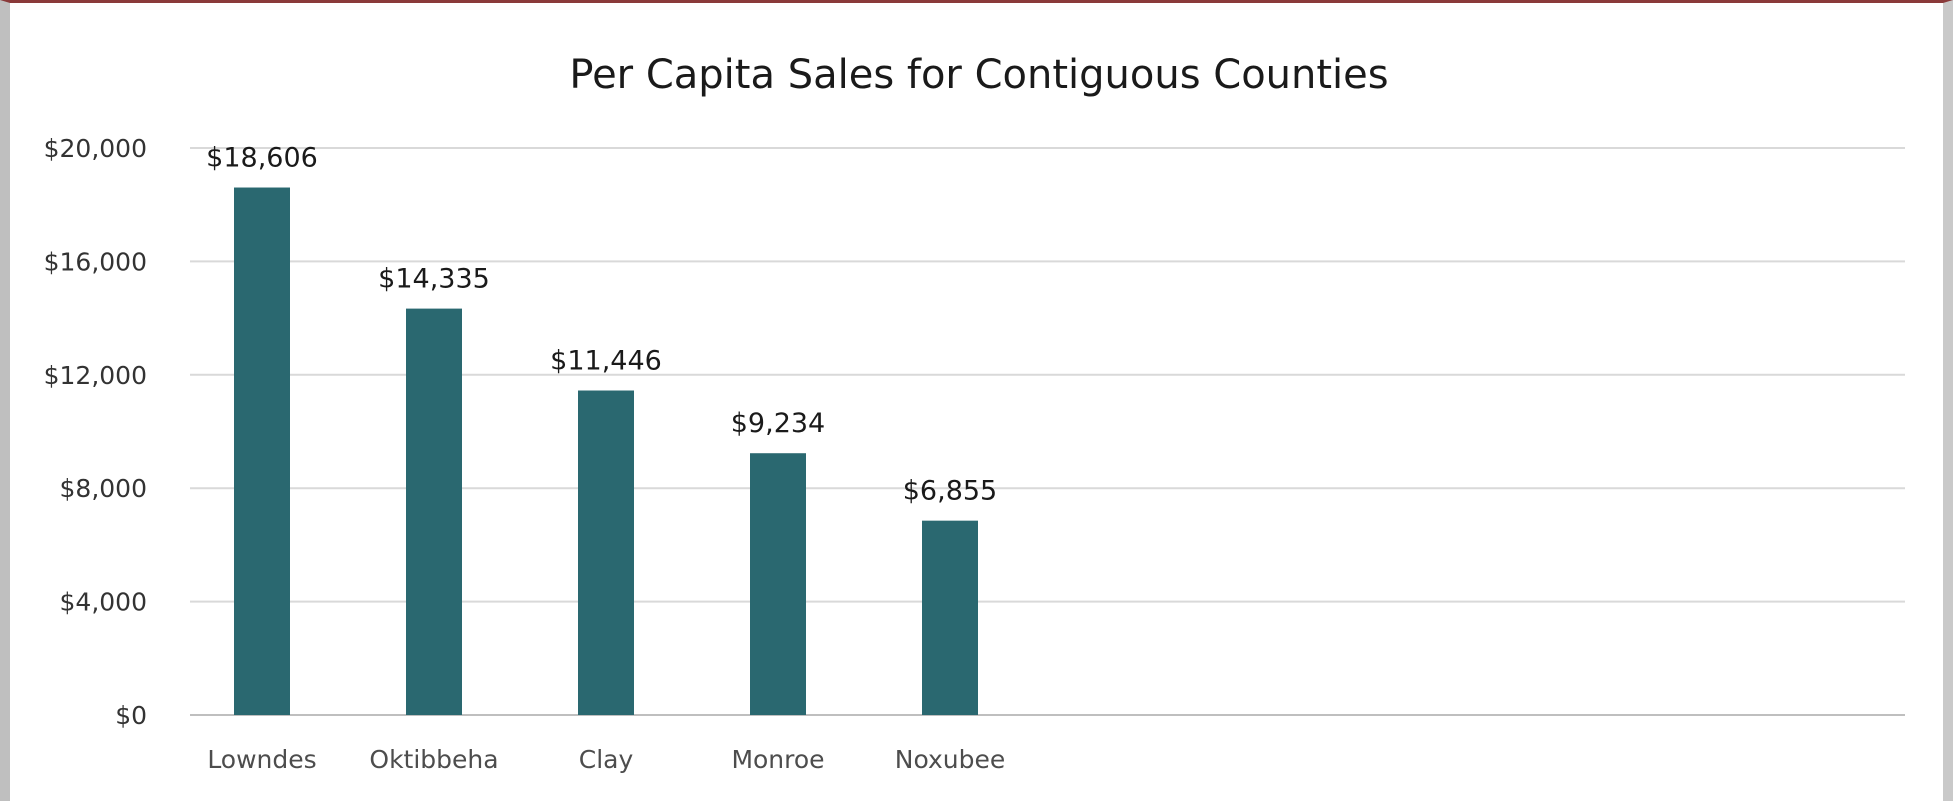 This screenshot has height=801, width=1953. What do you see at coordinates (978, 75) in the screenshot?
I see `chart-title: Per Capita Sales for Contiguous Counties` at bounding box center [978, 75].